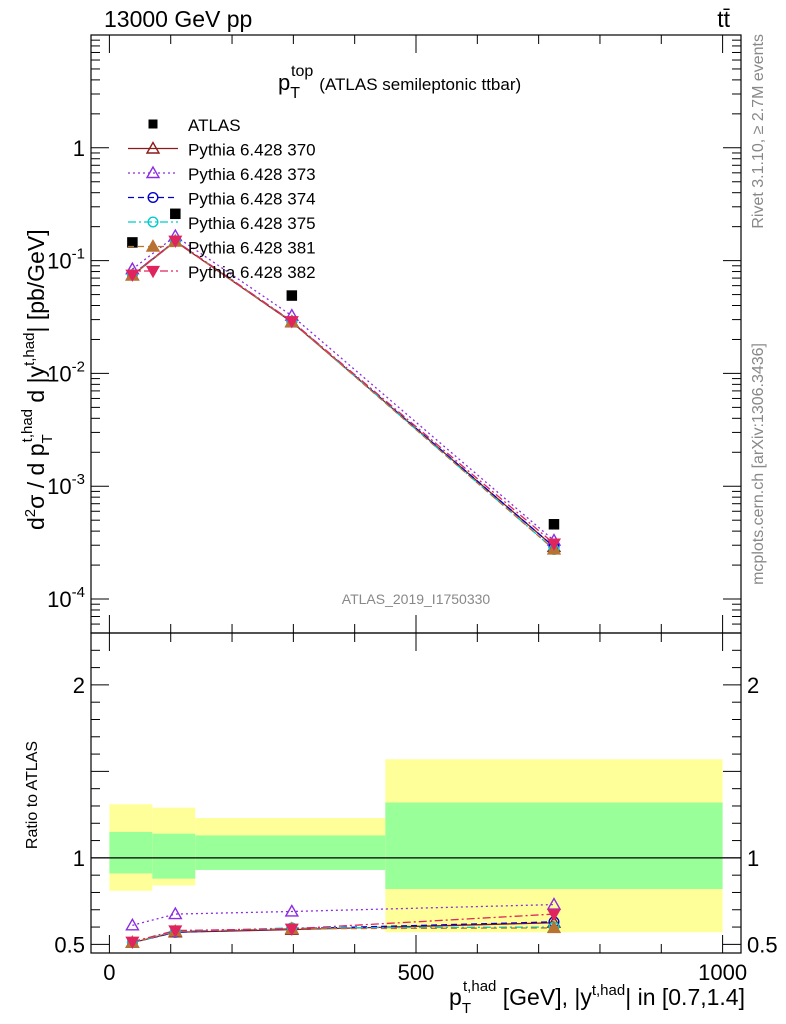 Image resolution: width=786 pixels, height=1024 pixels. What do you see at coordinates (69, 944) in the screenshot?
I see `ratio-ytick-label-left-0: 0.5` at bounding box center [69, 944].